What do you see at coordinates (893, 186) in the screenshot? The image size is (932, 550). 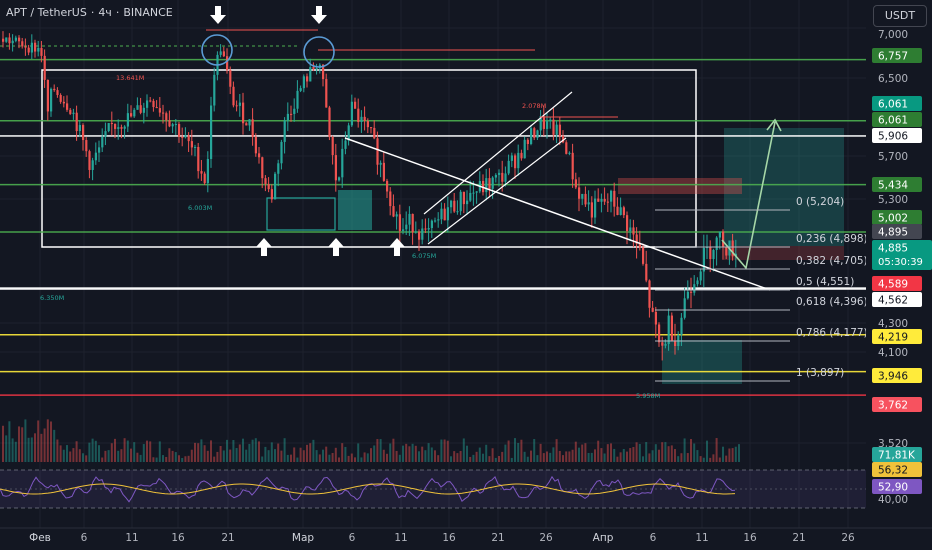 I see `level-badge-3: 5,434` at bounding box center [893, 186].